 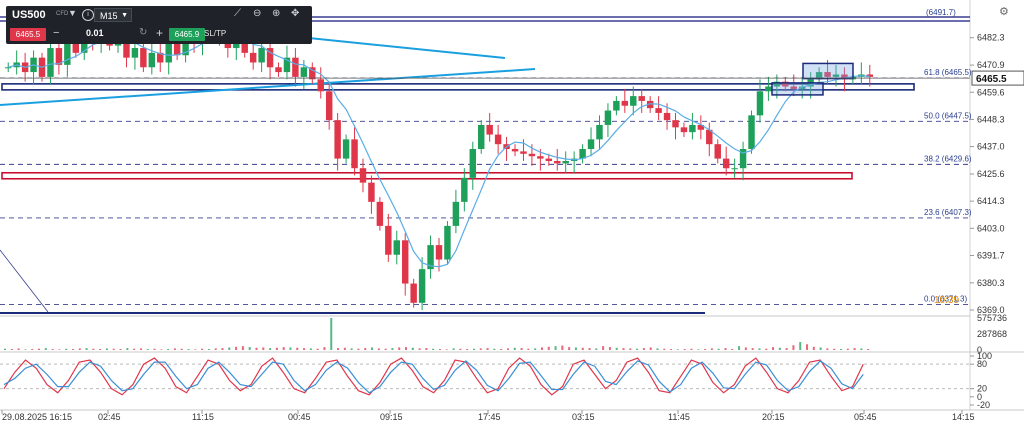 What do you see at coordinates (160, 33) in the screenshot?
I see `increase-quantity-button: +` at bounding box center [160, 33].